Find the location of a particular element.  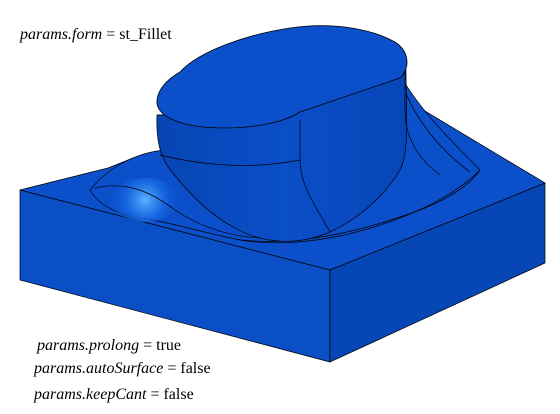

param-keepcant-equals: = is located at coordinates (155, 394).